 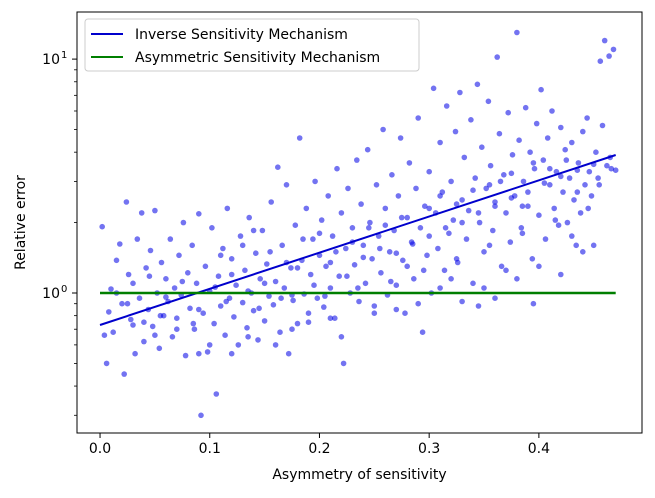 I want to click on x-ticks: 0.0 0.1 0.2 0.3 0.4, so click(x=319, y=445).